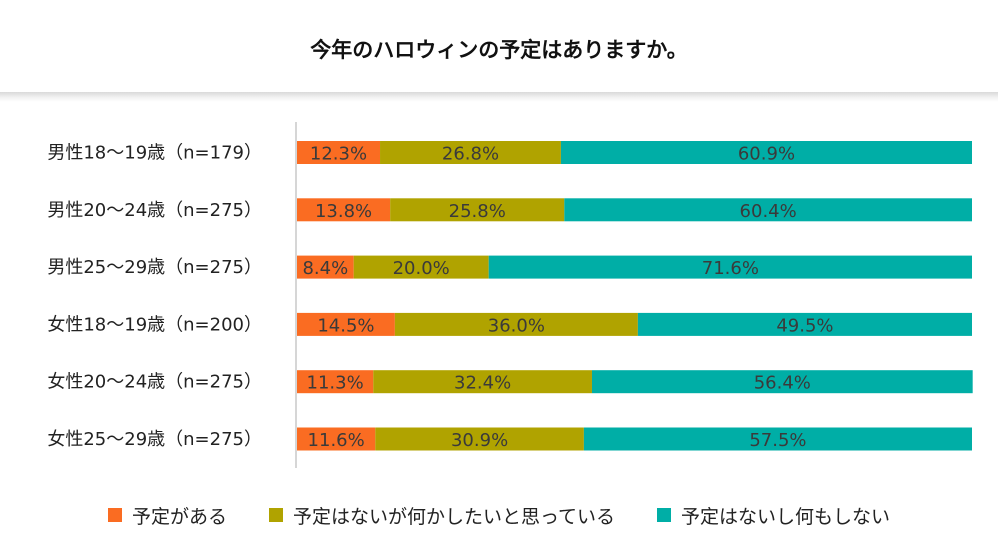 Image resolution: width=998 pixels, height=549 pixels. I want to click on legend-label-want: 予定はないが何かしたいと思っている, so click(454, 516).